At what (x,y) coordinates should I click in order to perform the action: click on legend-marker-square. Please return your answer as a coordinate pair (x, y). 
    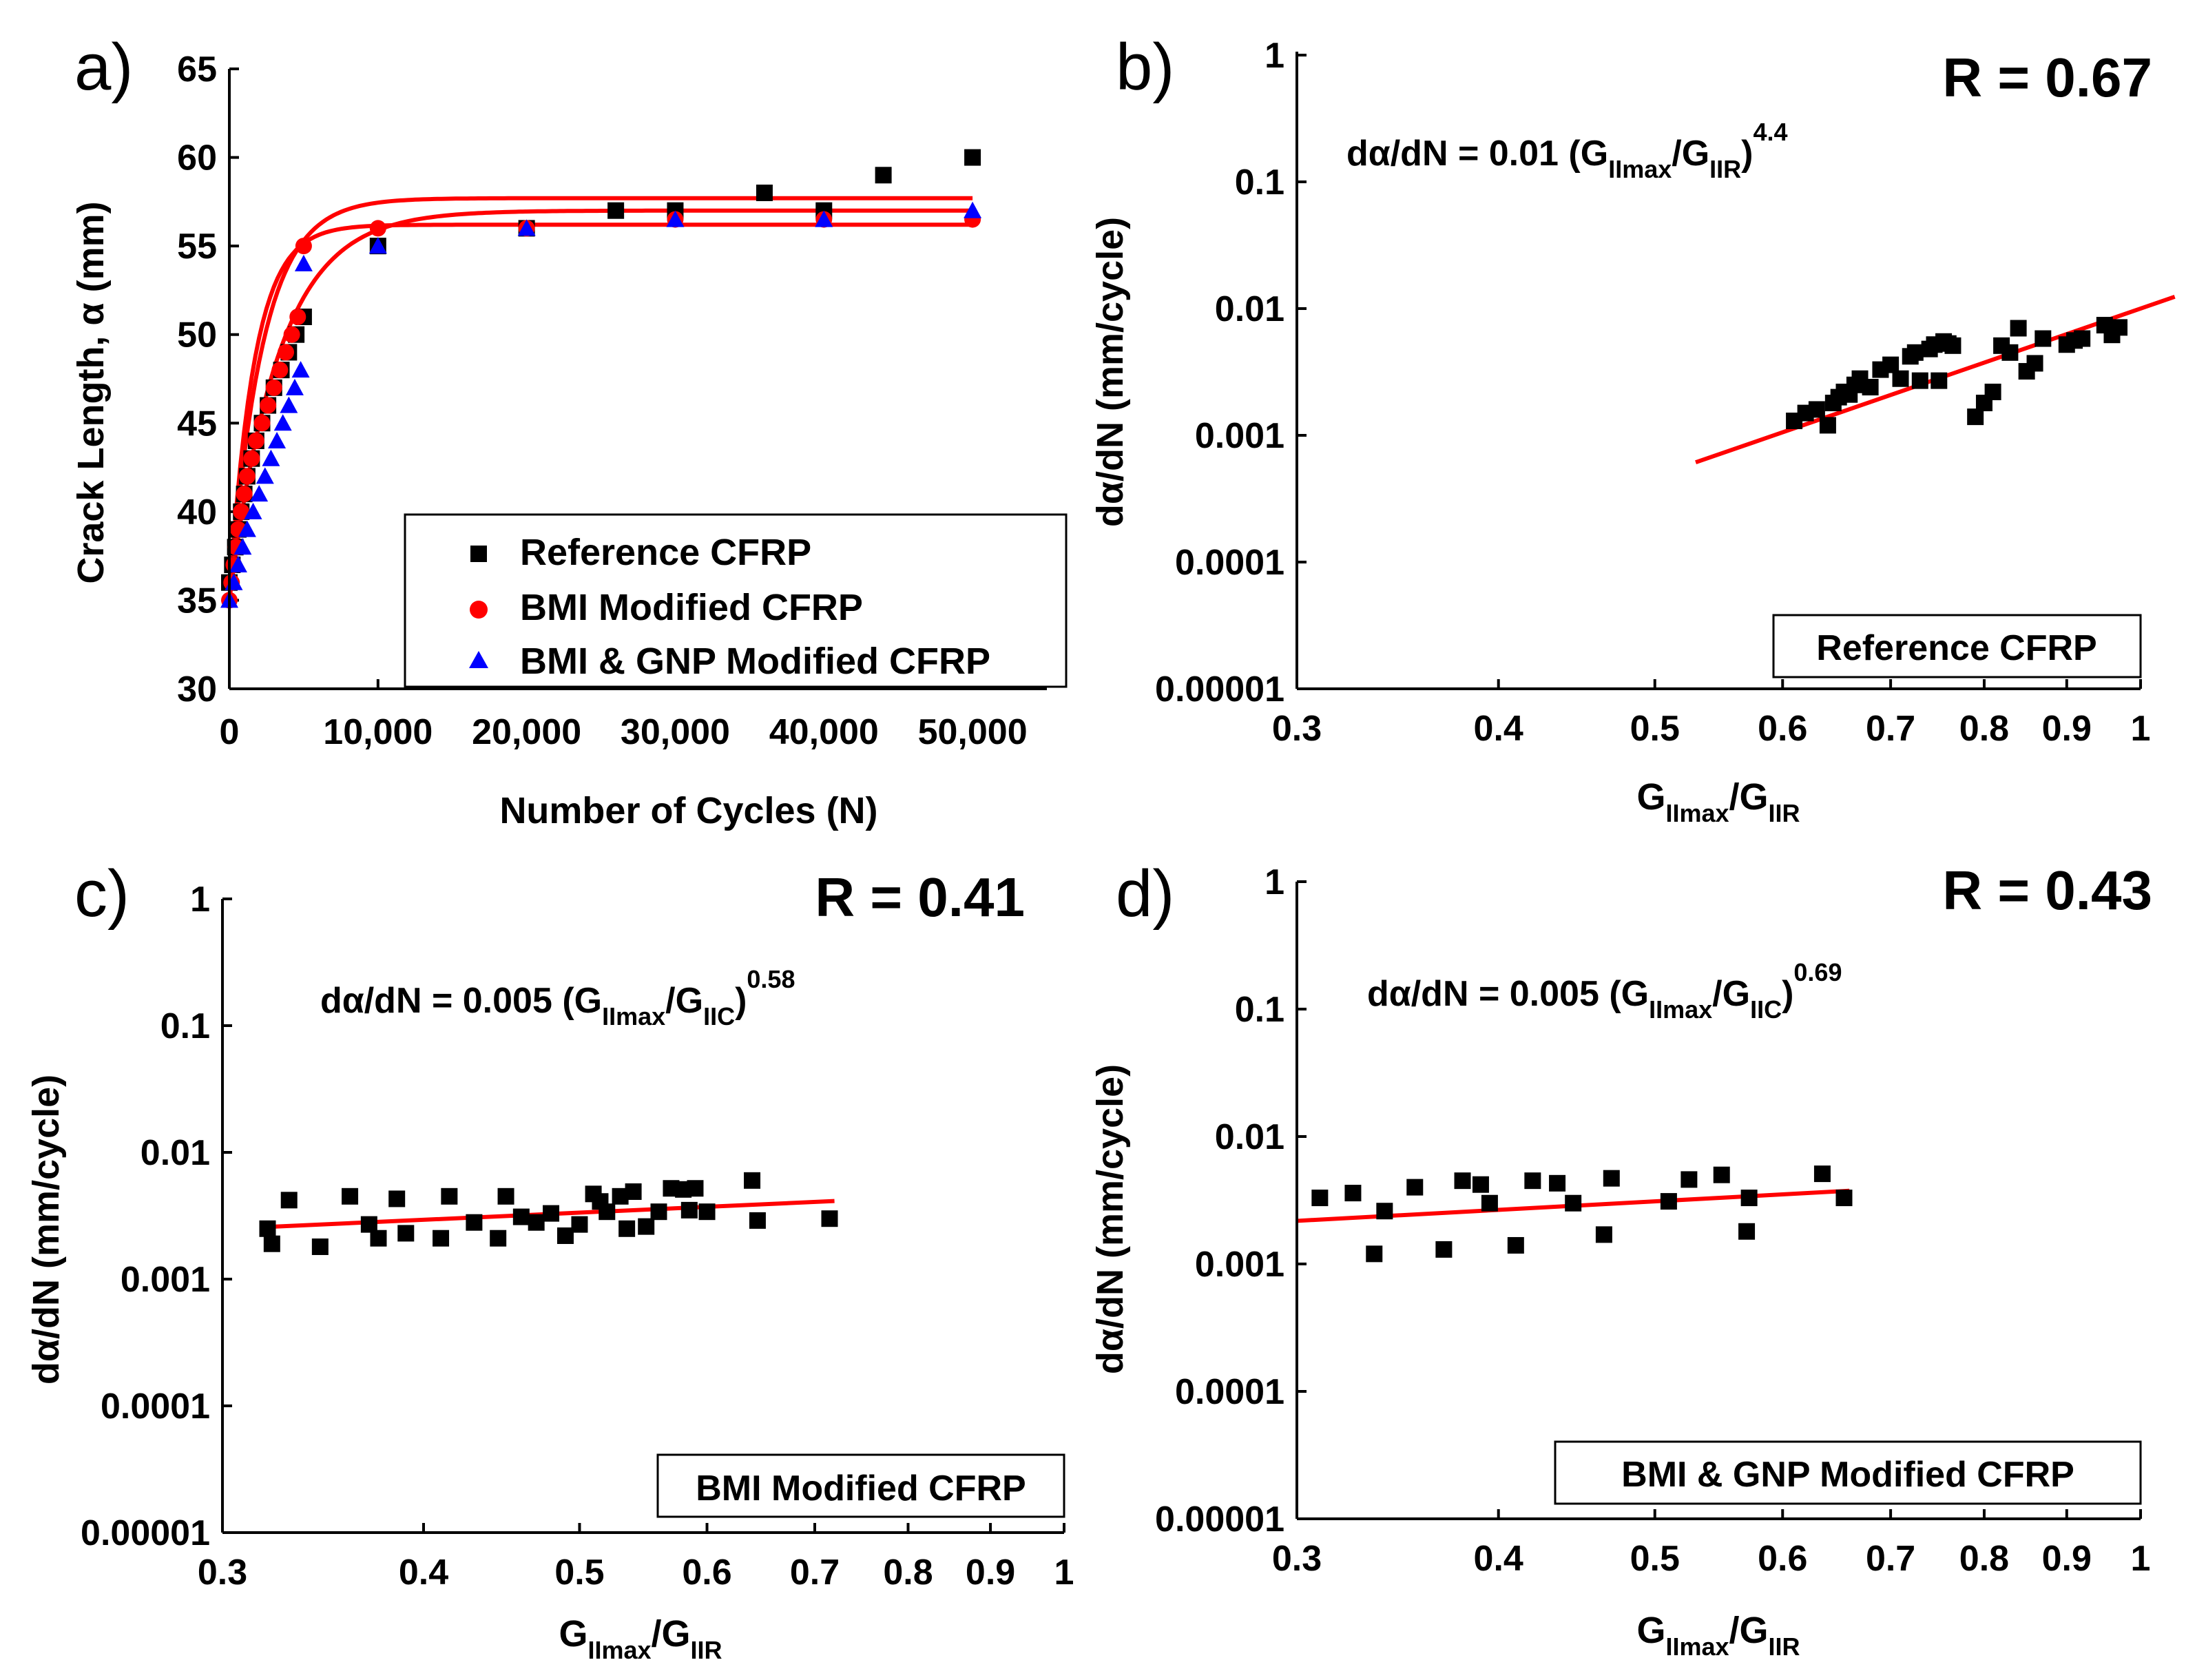
    Looking at the image, I should click on (478, 554).